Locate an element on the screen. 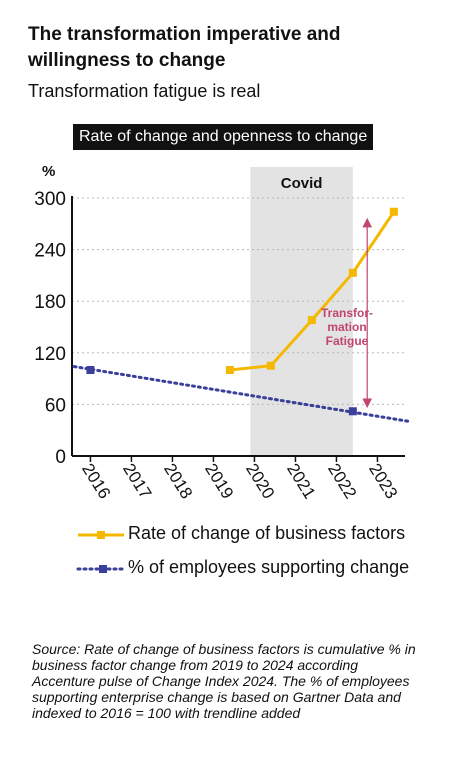 Image resolution: width=450 pixels, height=769 pixels. y-tick-label: 180 is located at coordinates (50, 302).